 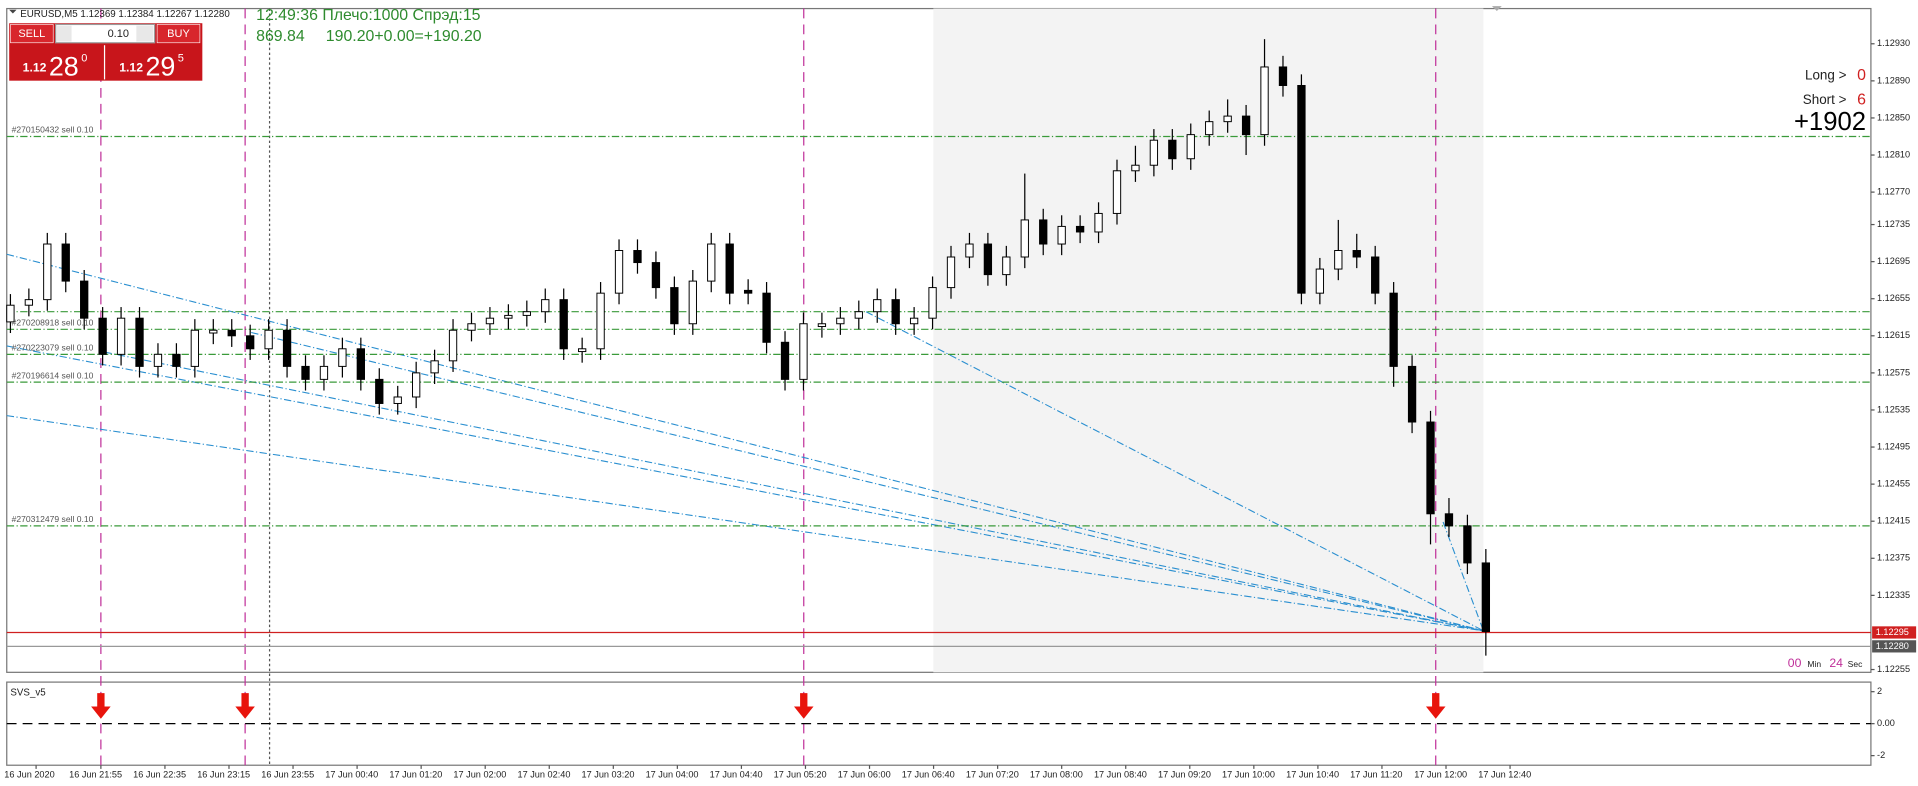 I want to click on lot-value: 0.10, so click(x=118, y=34).